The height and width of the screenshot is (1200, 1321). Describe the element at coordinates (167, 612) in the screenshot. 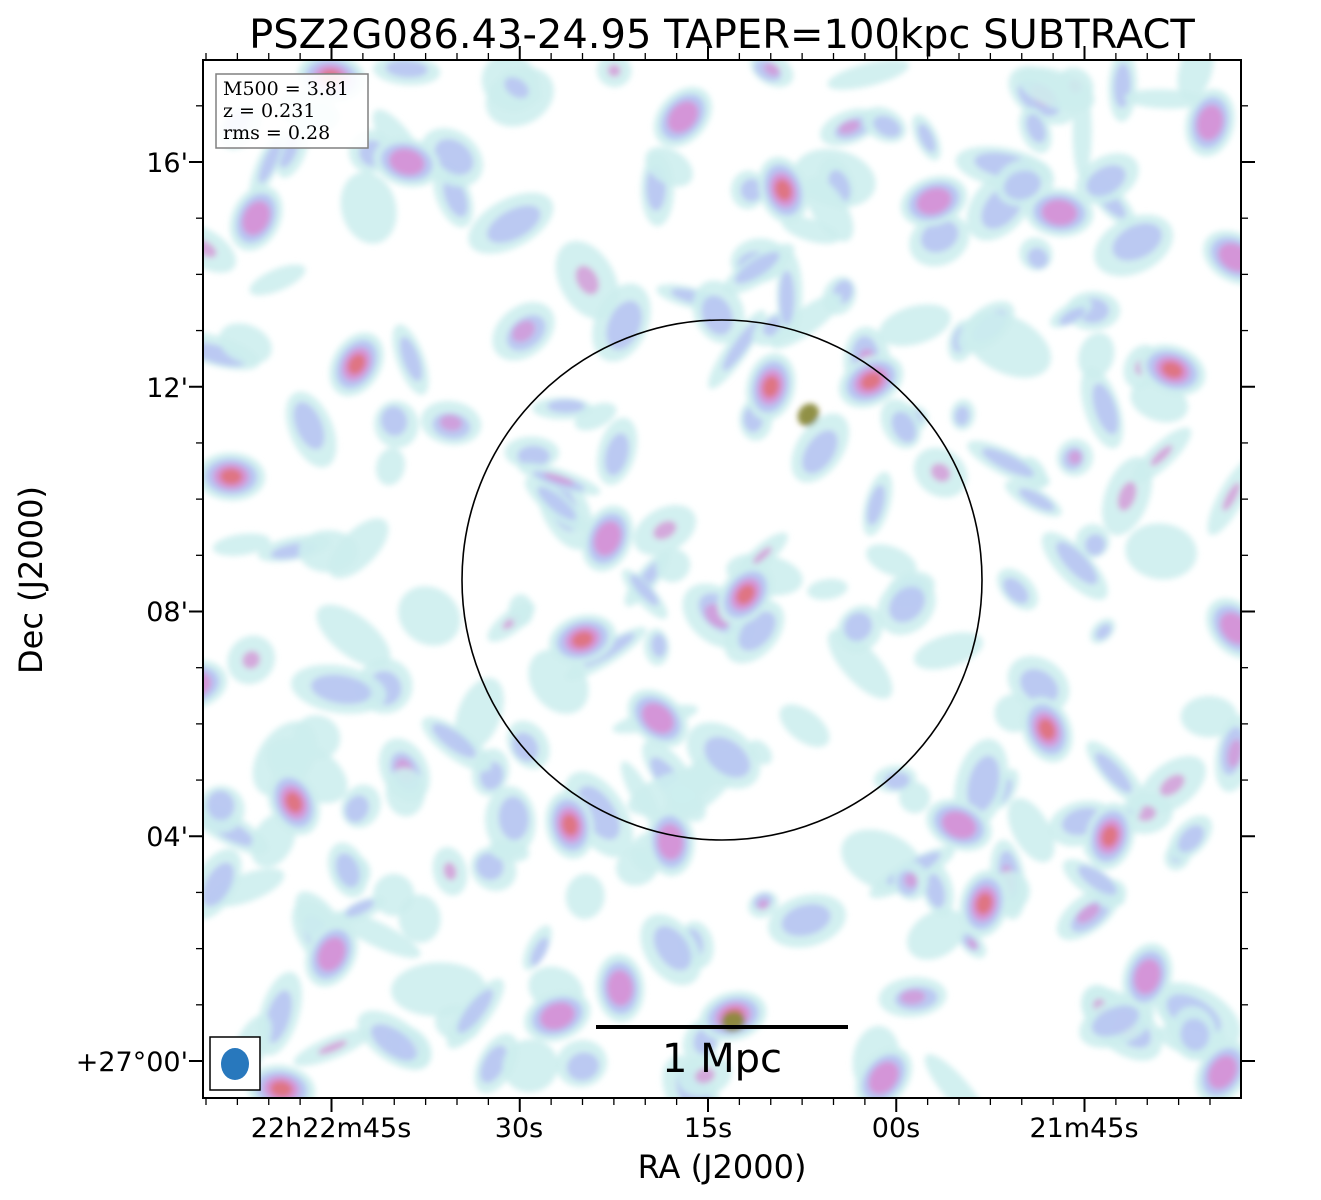

I see `y-tick-label: 08'` at that location.